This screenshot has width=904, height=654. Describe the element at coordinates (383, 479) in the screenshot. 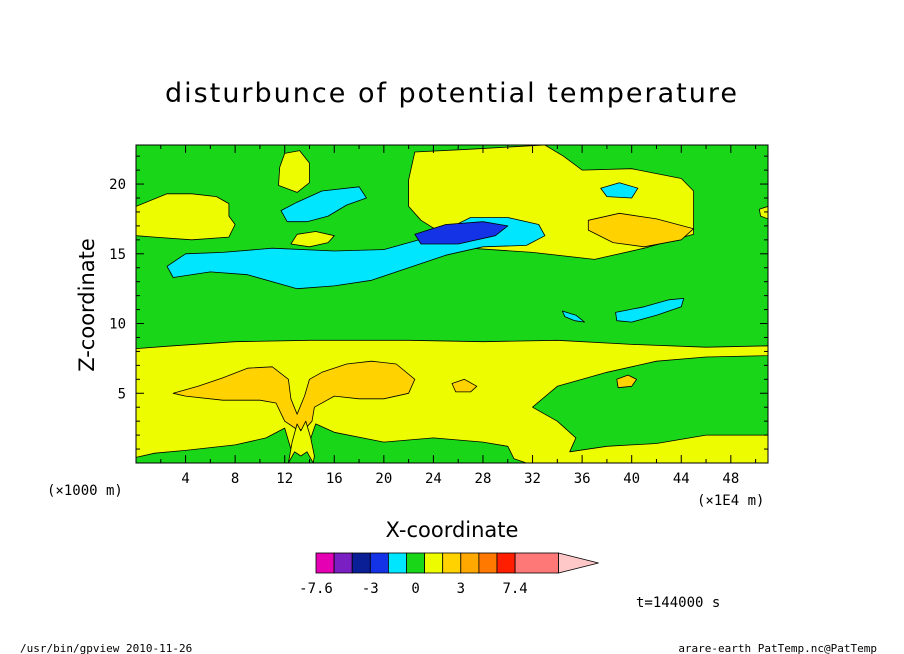

I see `x-tick-label: 20` at that location.